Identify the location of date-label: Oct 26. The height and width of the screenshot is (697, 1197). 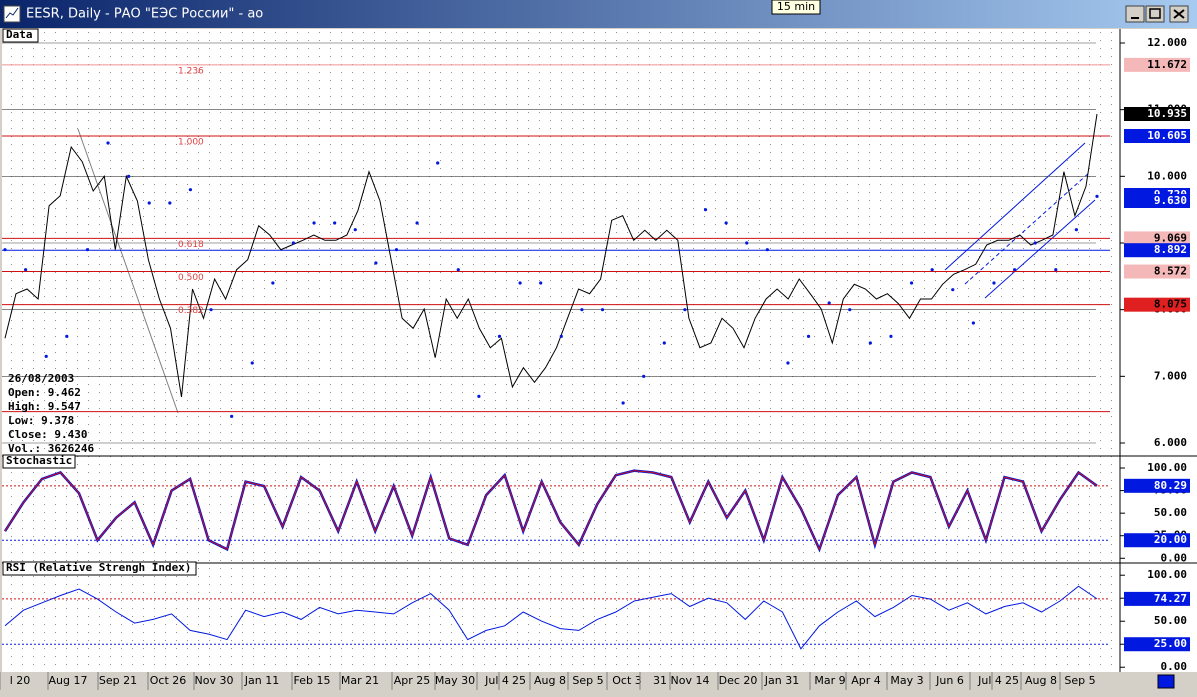
(168, 680).